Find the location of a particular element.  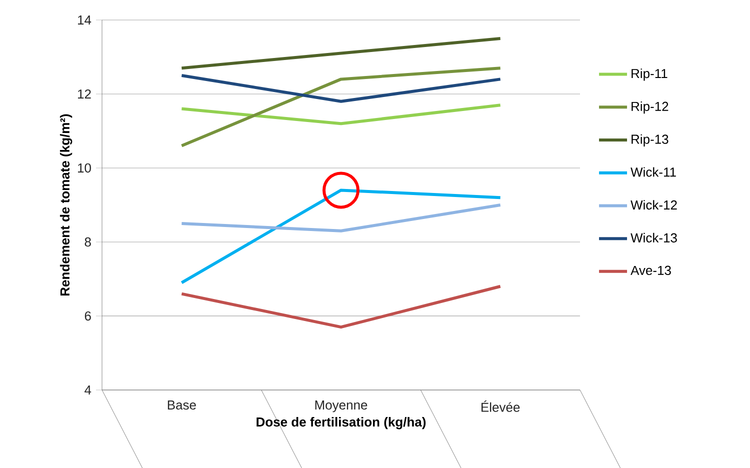

y-tick-label: 4 is located at coordinates (88, 390).